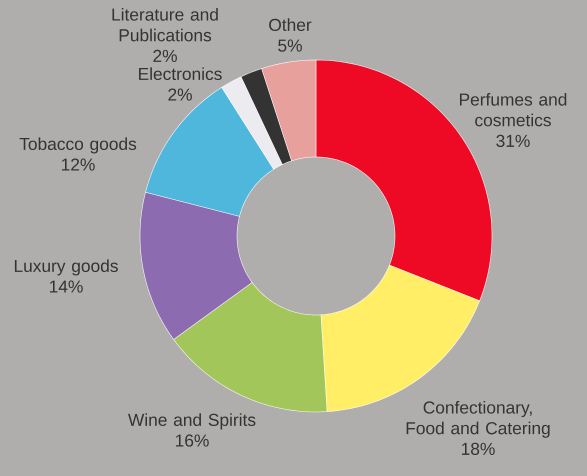 The image size is (587, 476). Describe the element at coordinates (66, 286) in the screenshot. I see `data-label: 14%` at that location.